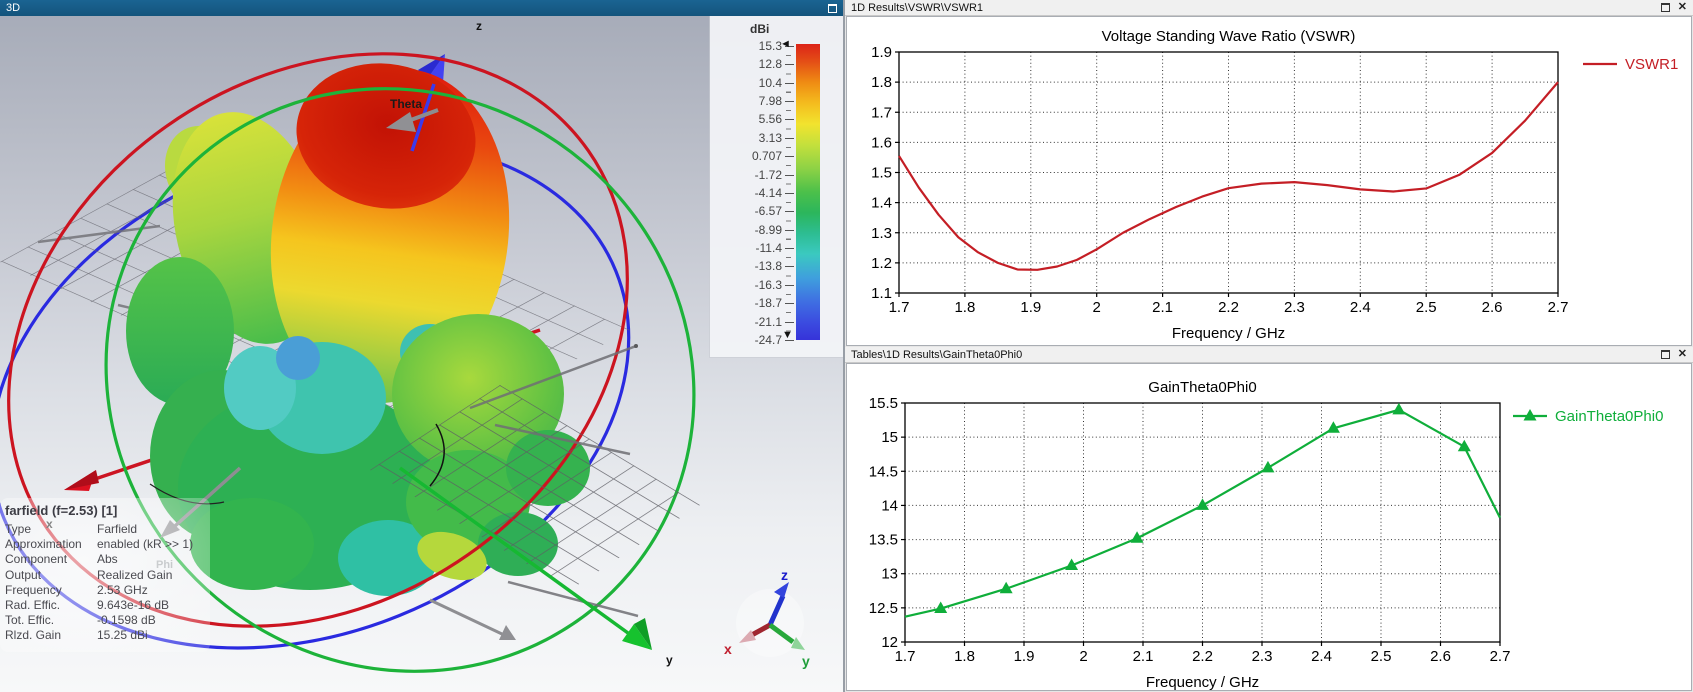 Image resolution: width=1693 pixels, height=692 pixels. What do you see at coordinates (883, 540) in the screenshot?
I see `svg-text: 13.5` at bounding box center [883, 540].